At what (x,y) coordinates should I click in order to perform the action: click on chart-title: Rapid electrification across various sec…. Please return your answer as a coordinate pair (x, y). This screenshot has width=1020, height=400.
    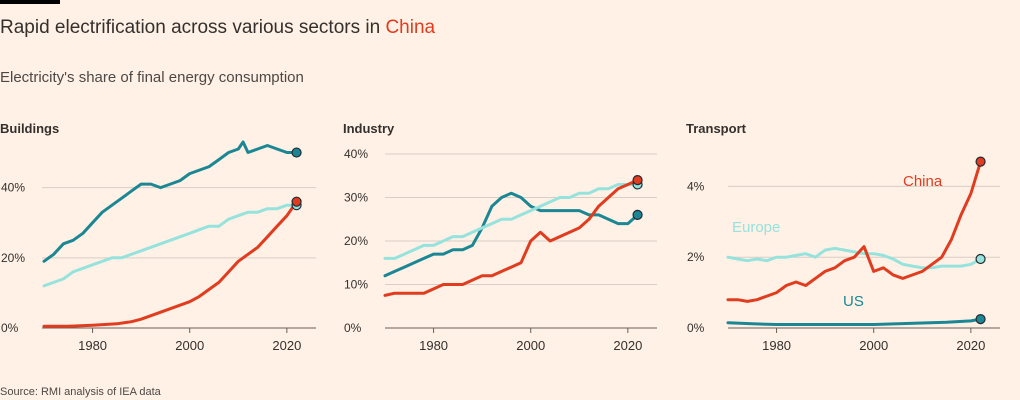
    Looking at the image, I should click on (217, 28).